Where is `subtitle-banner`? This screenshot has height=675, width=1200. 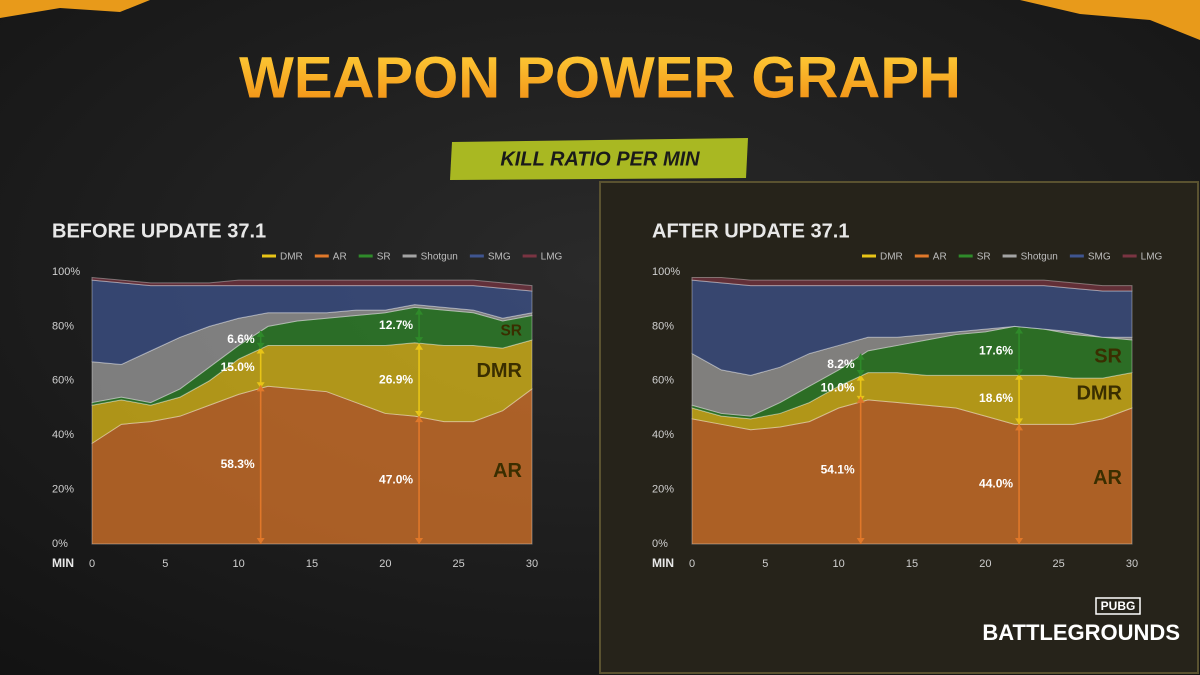 subtitle-banner is located at coordinates (599, 159).